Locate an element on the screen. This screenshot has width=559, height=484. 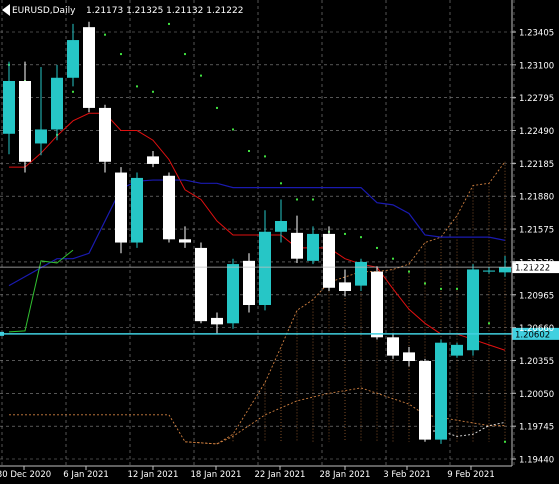
x-tick-label: 18 Jan 2021 is located at coordinates (216, 475).